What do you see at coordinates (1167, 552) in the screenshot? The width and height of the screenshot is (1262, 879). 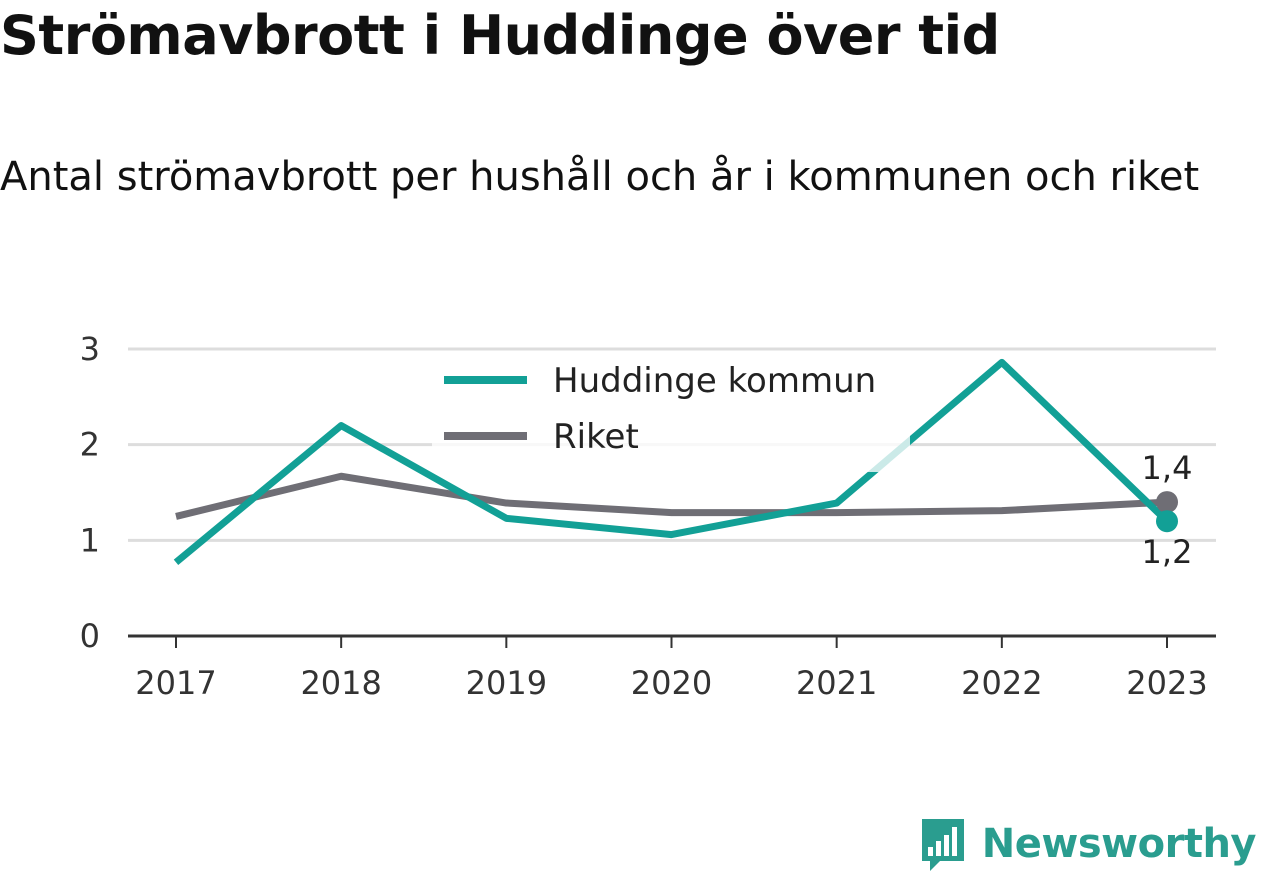 I see `end-label-huddinge: 1,2` at bounding box center [1167, 552].